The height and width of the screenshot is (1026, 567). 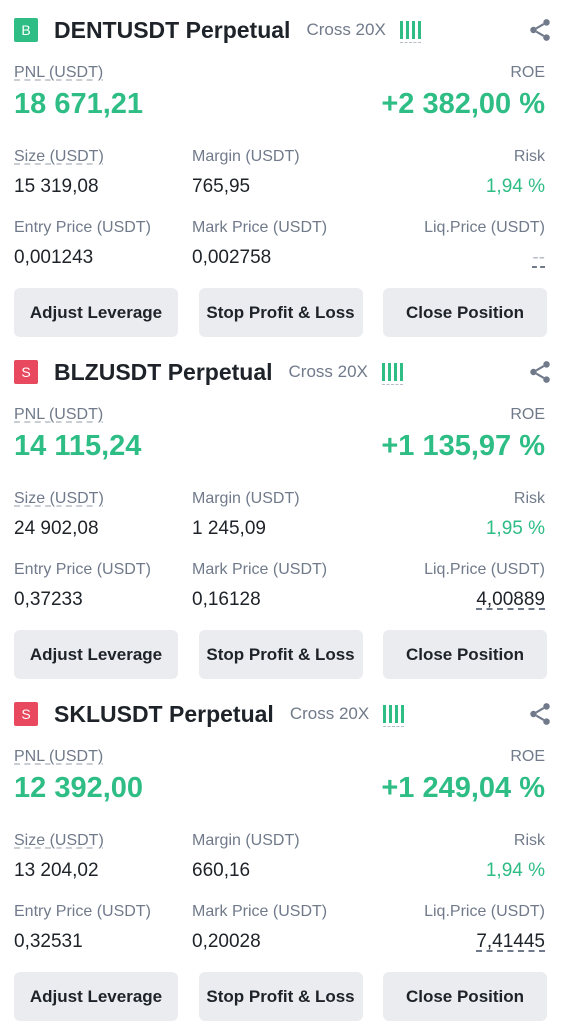 What do you see at coordinates (463, 446) in the screenshot?
I see `roe-value: +1 135,97 %` at bounding box center [463, 446].